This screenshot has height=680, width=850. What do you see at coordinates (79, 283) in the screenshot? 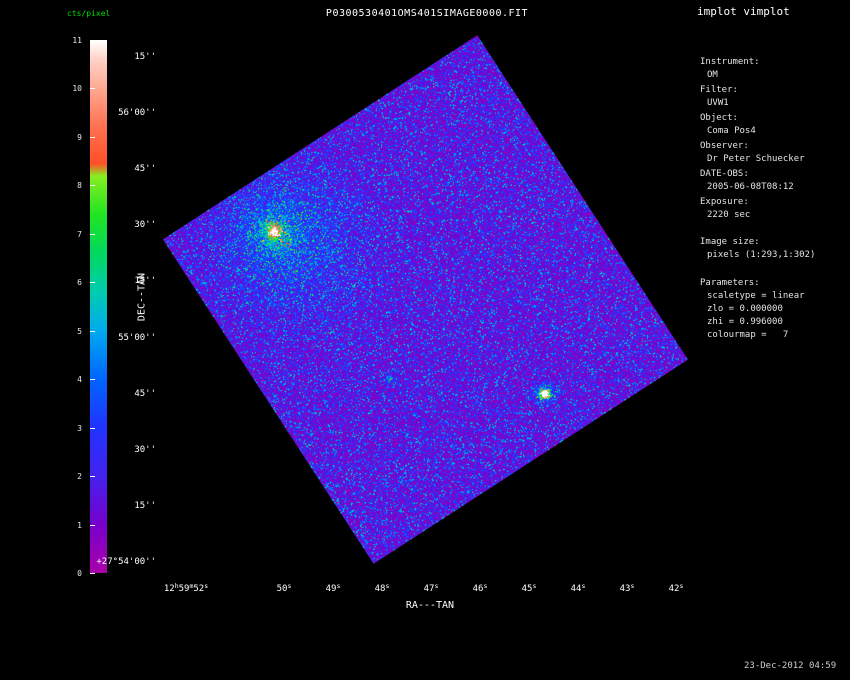
I see `colorbar-tick-value: 6` at bounding box center [79, 283].